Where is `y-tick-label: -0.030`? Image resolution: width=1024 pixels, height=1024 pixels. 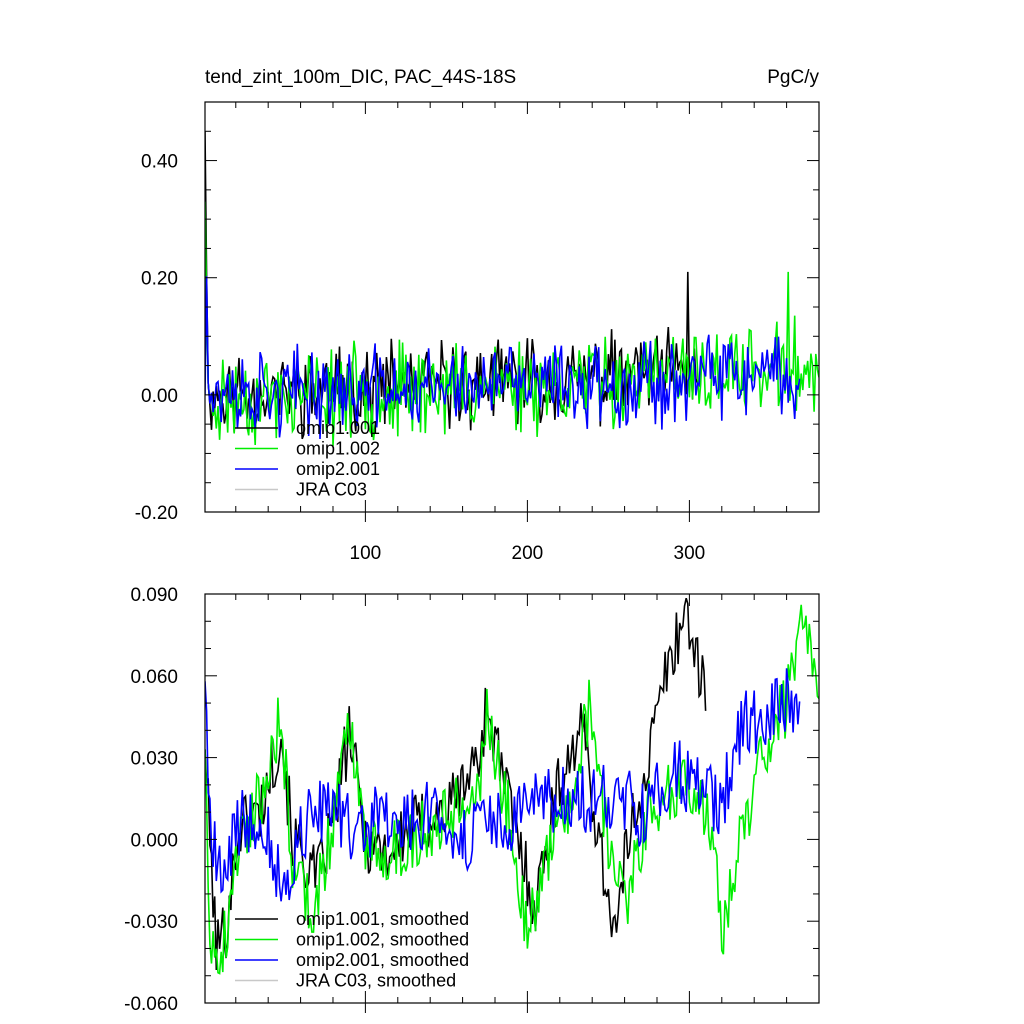
y-tick-label: -0.030 is located at coordinates (151, 922).